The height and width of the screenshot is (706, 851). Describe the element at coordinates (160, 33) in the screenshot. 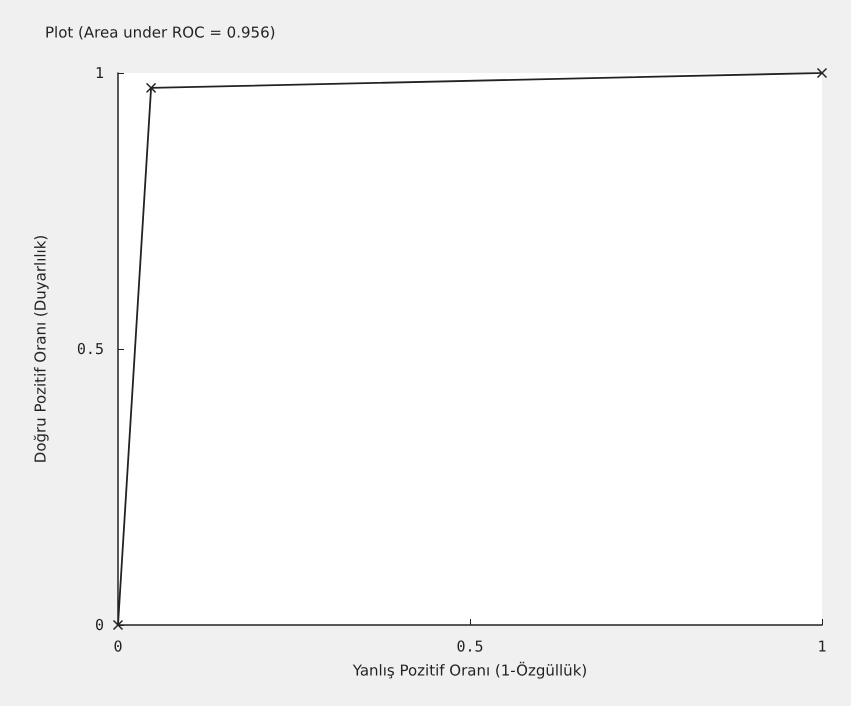

I see `chart-title: Plot (Area under ROC = 0.956)` at that location.